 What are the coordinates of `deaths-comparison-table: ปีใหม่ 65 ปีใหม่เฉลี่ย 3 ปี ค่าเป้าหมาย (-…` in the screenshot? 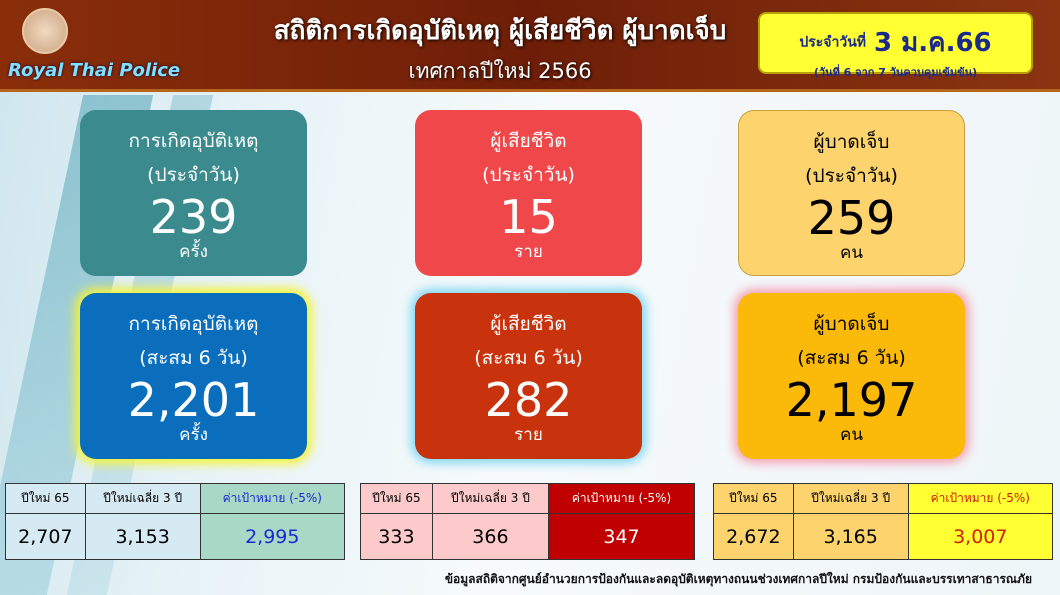 It's located at (528, 521).